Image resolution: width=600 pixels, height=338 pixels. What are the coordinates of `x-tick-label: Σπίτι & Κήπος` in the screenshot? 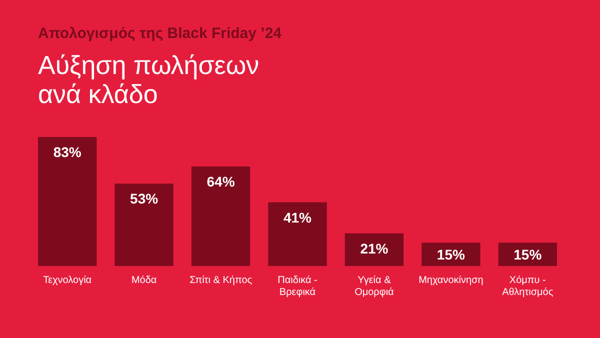 It's located at (220, 280).